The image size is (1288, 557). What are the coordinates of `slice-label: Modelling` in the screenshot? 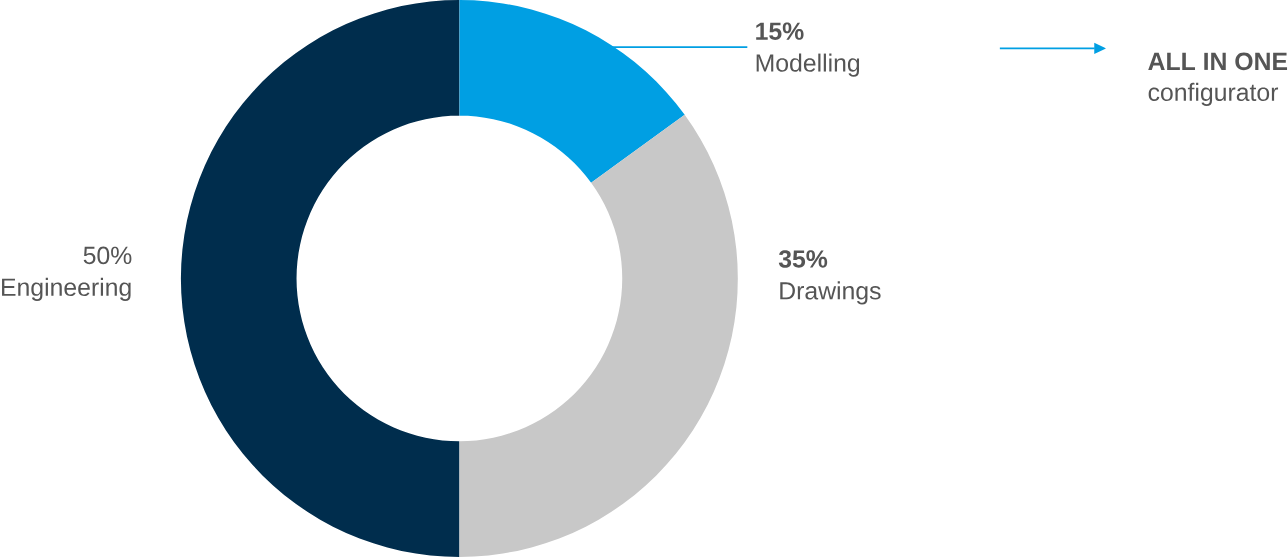 It's located at (808, 65).